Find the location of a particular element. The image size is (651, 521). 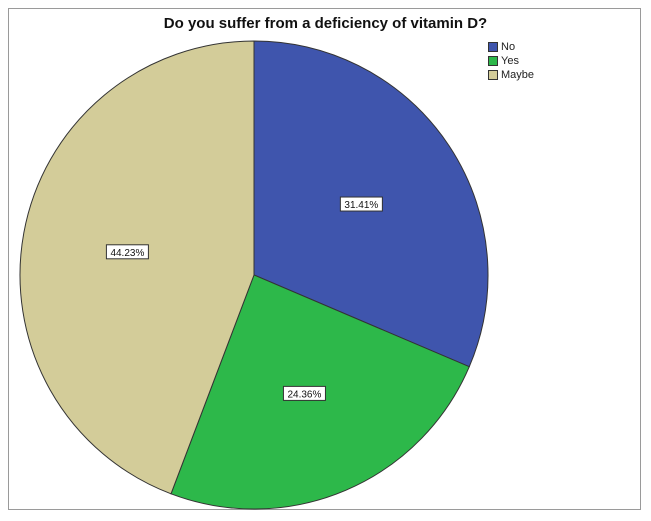

legend-swatch-maybe is located at coordinates (493, 75).